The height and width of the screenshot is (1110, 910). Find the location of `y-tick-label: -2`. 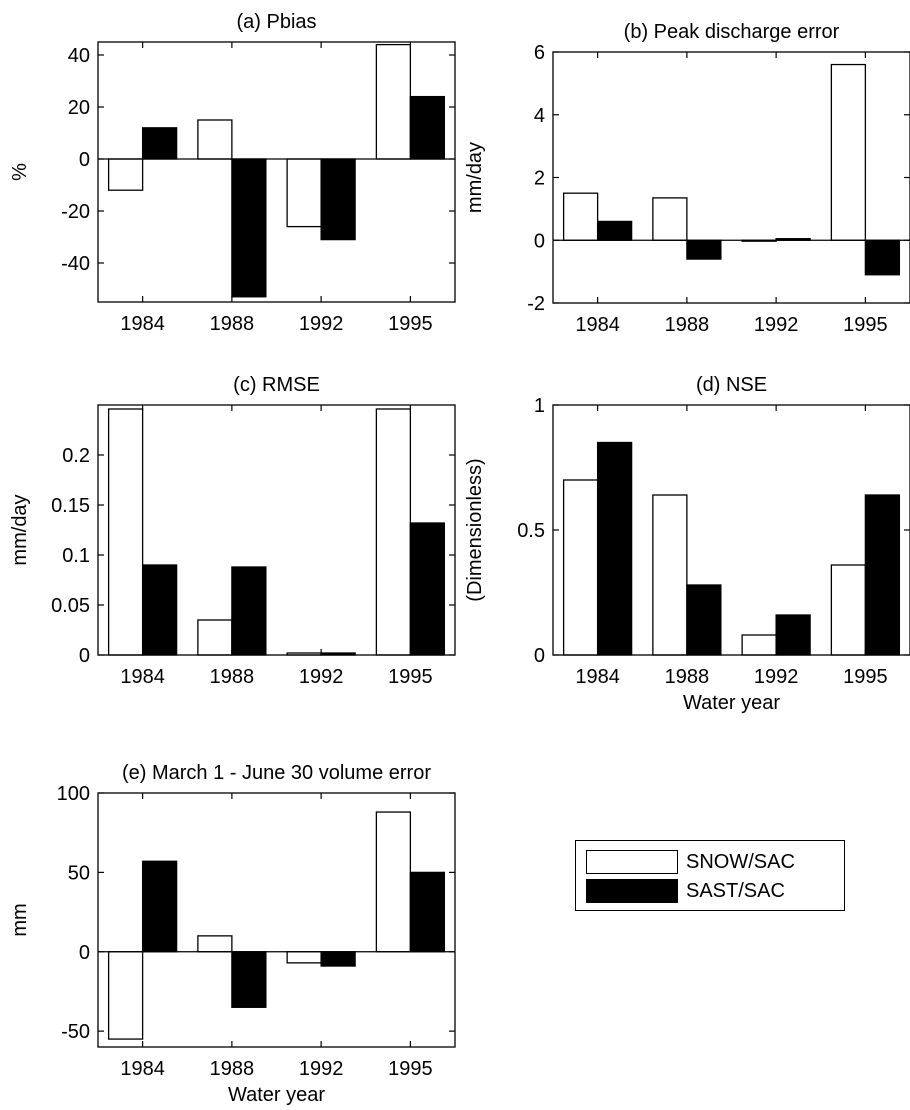

y-tick-label: -2 is located at coordinates (536, 304).